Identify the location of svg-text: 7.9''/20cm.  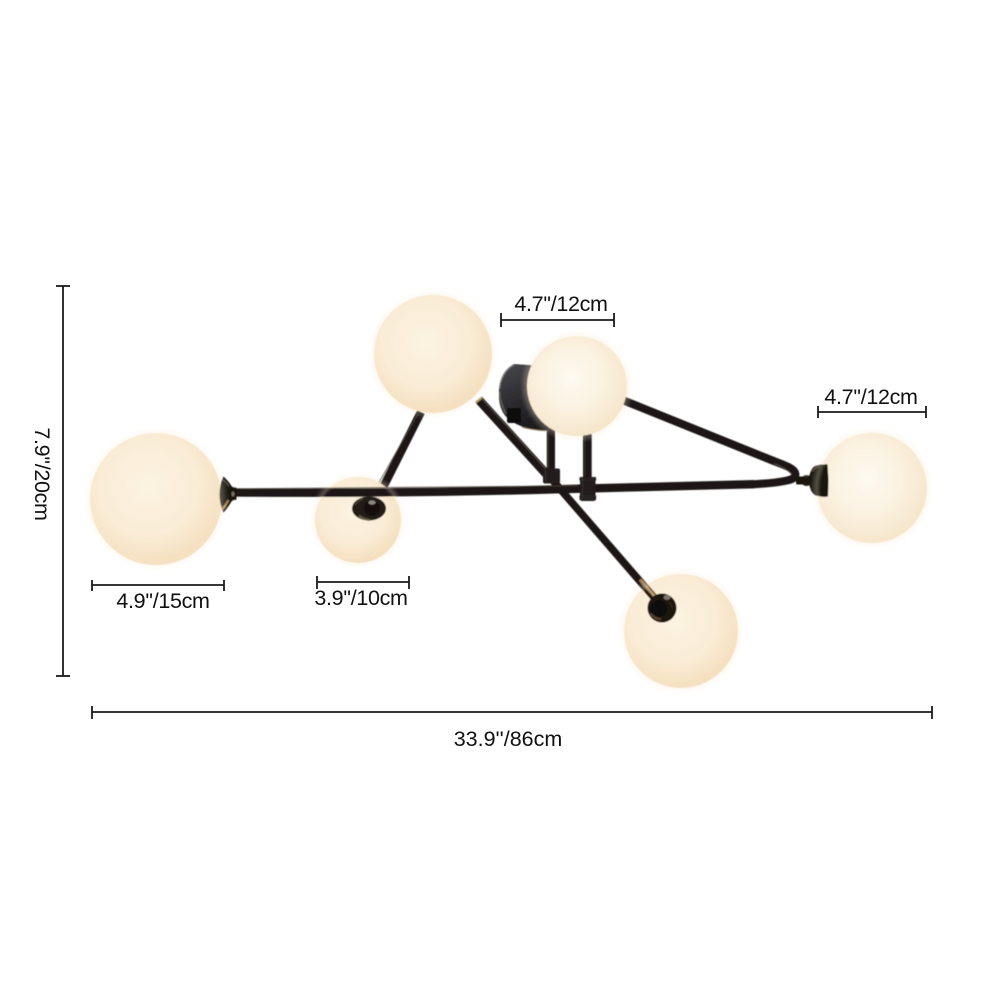
(42, 473).